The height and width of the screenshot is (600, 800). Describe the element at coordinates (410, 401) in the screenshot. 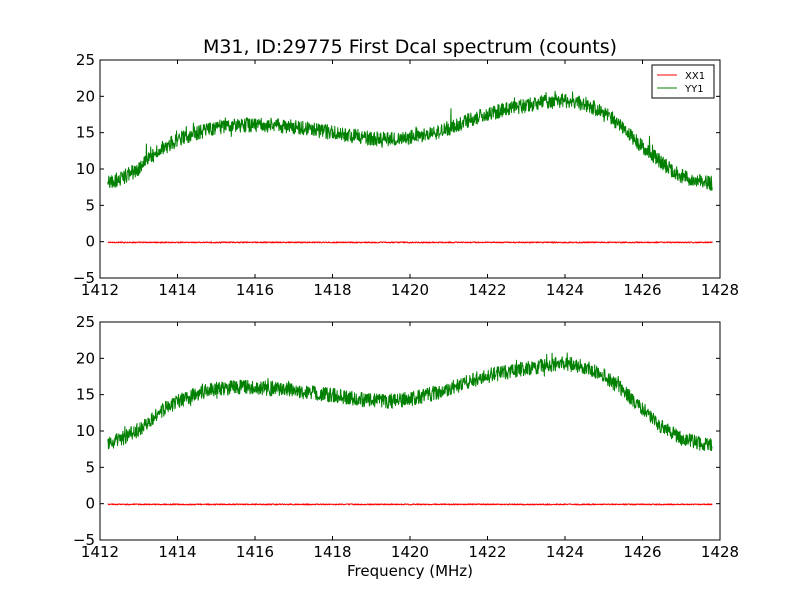

I see `bottom-series-series-2-line` at that location.